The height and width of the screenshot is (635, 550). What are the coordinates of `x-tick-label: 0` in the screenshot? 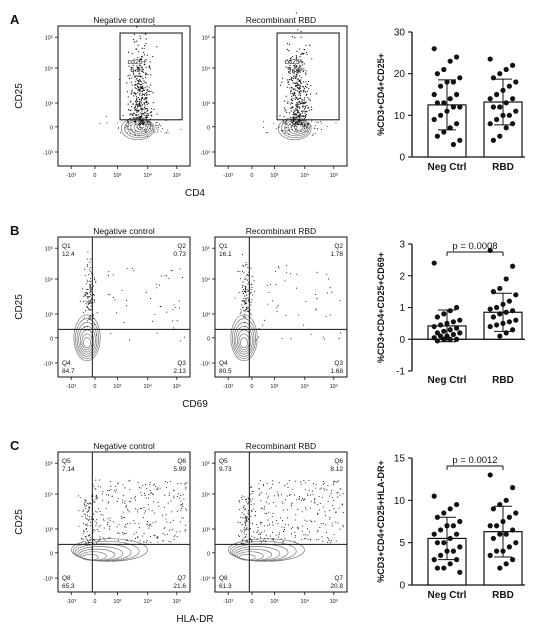 It's located at (251, 387).